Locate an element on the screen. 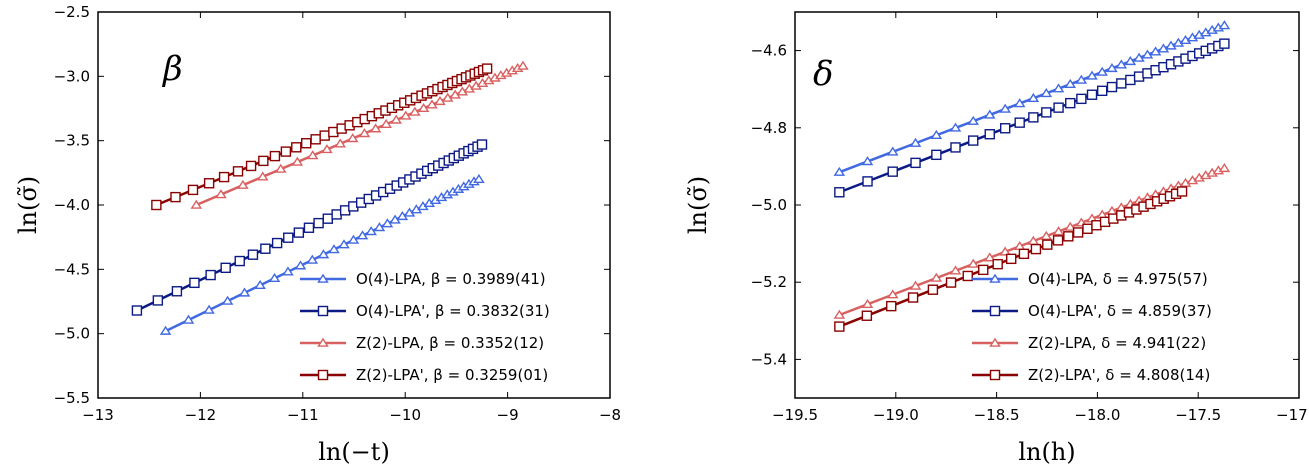  x-tick-label: −19.0 is located at coordinates (896, 415).